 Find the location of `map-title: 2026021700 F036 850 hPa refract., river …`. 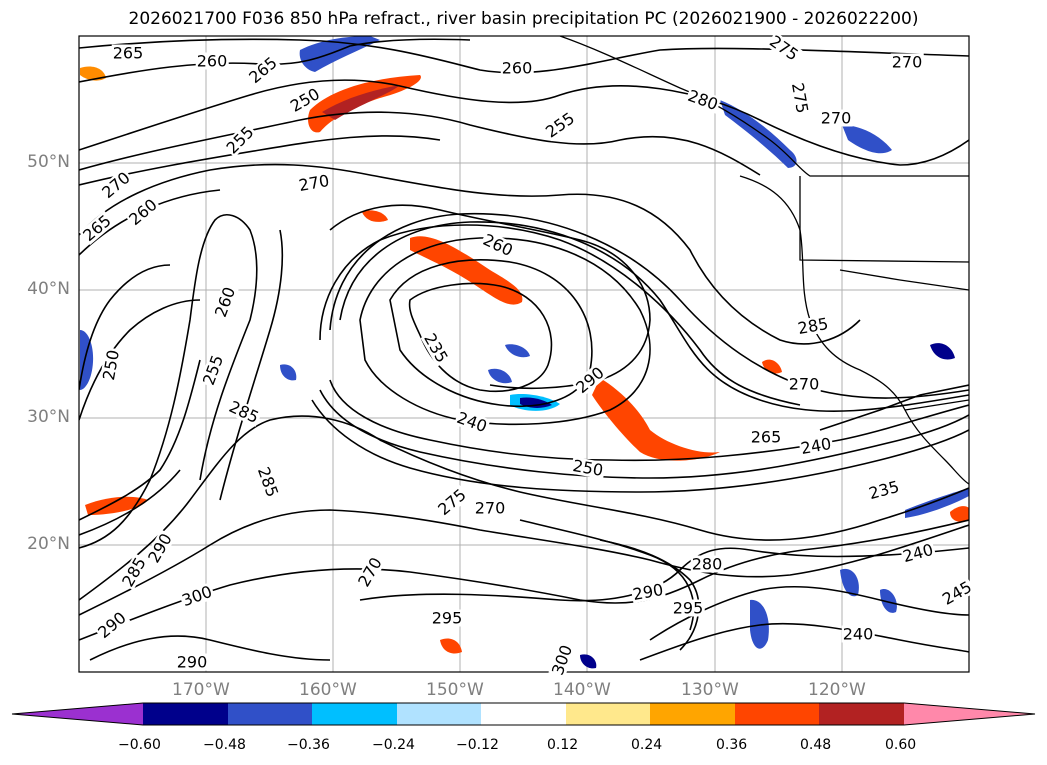

map-title: 2026021700 F036 850 hPa refract., river … is located at coordinates (523, 19).